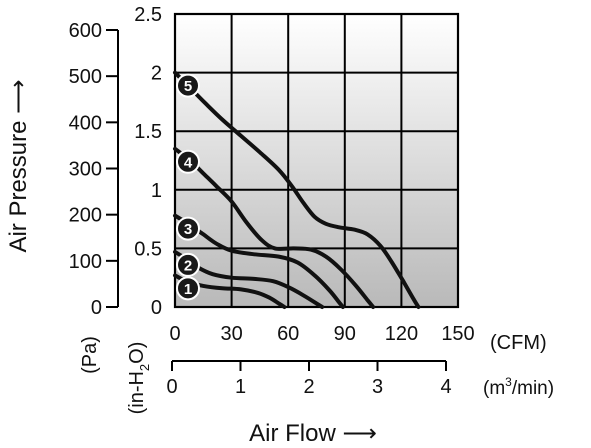 This screenshot has width=591, height=448. What do you see at coordinates (90, 355) in the screenshot?
I see `y-unit-pa: (Pa)` at bounding box center [90, 355].